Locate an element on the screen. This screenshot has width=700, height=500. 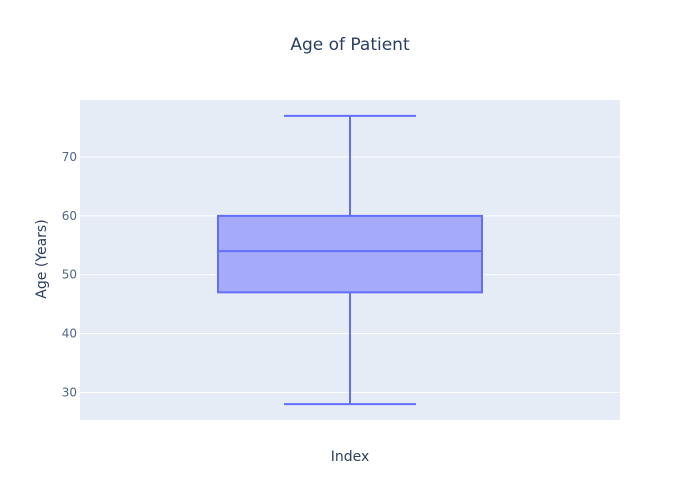
y-tick-labels: 30 40 50 60 70 is located at coordinates (69, 274).